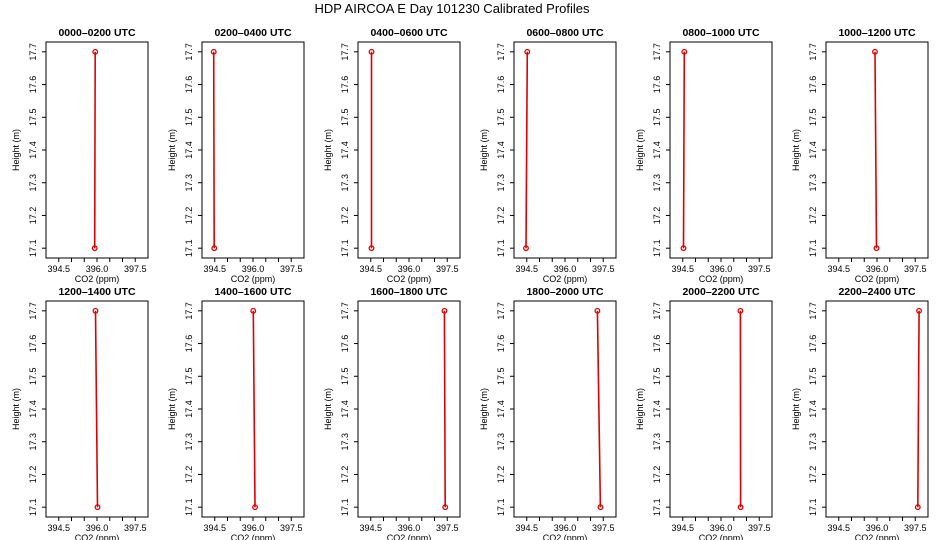  I want to click on panel-title: 2000–2200 UTC, so click(720, 292).